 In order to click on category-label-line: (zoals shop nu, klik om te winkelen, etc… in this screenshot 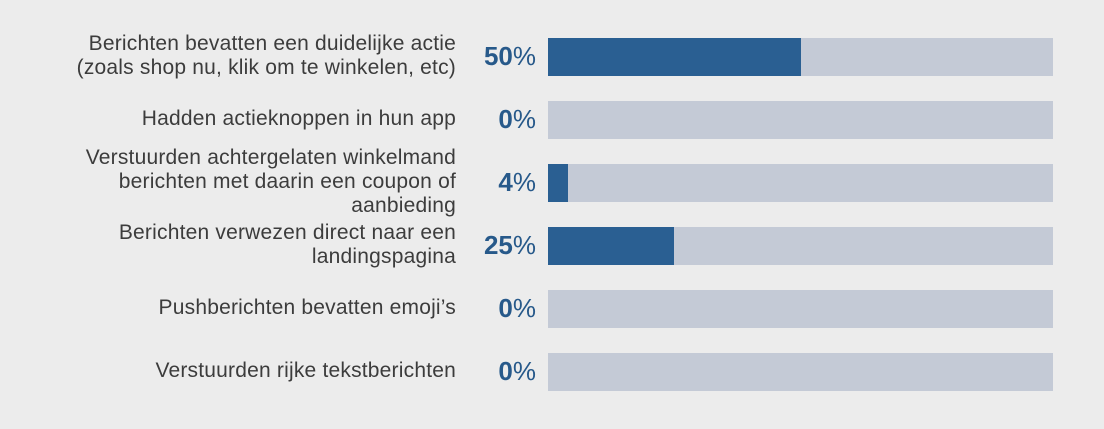, I will do `click(266, 67)`.